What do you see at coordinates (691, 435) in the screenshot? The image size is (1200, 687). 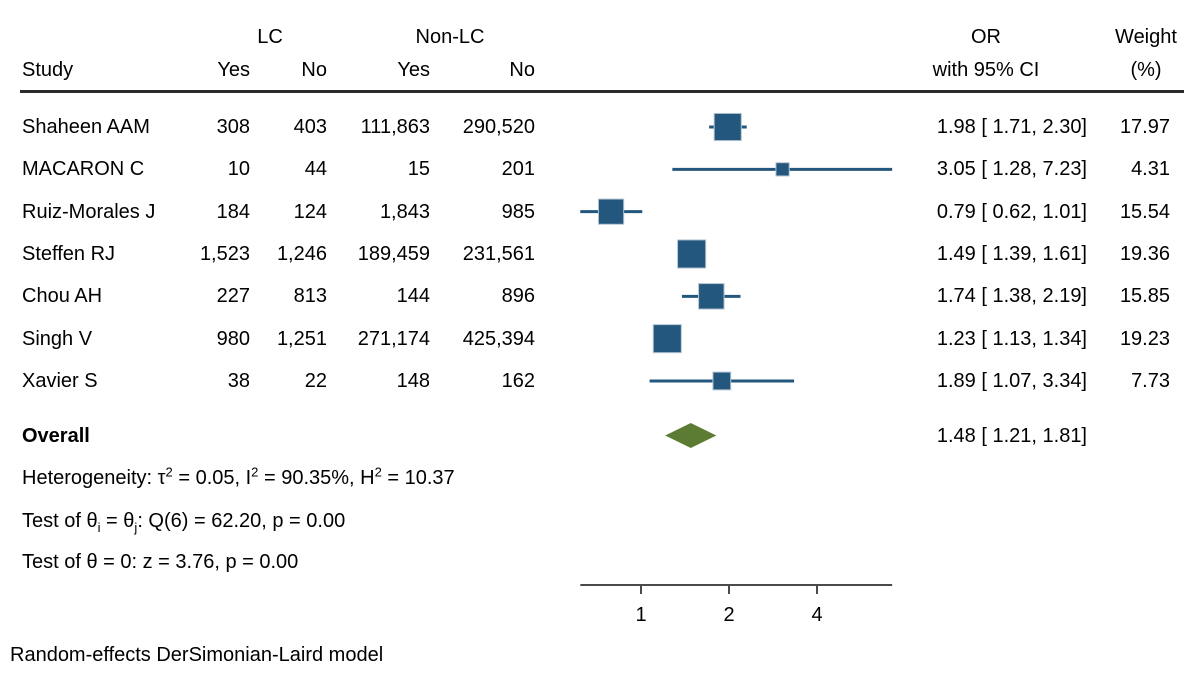 I see `overall-diamond` at bounding box center [691, 435].